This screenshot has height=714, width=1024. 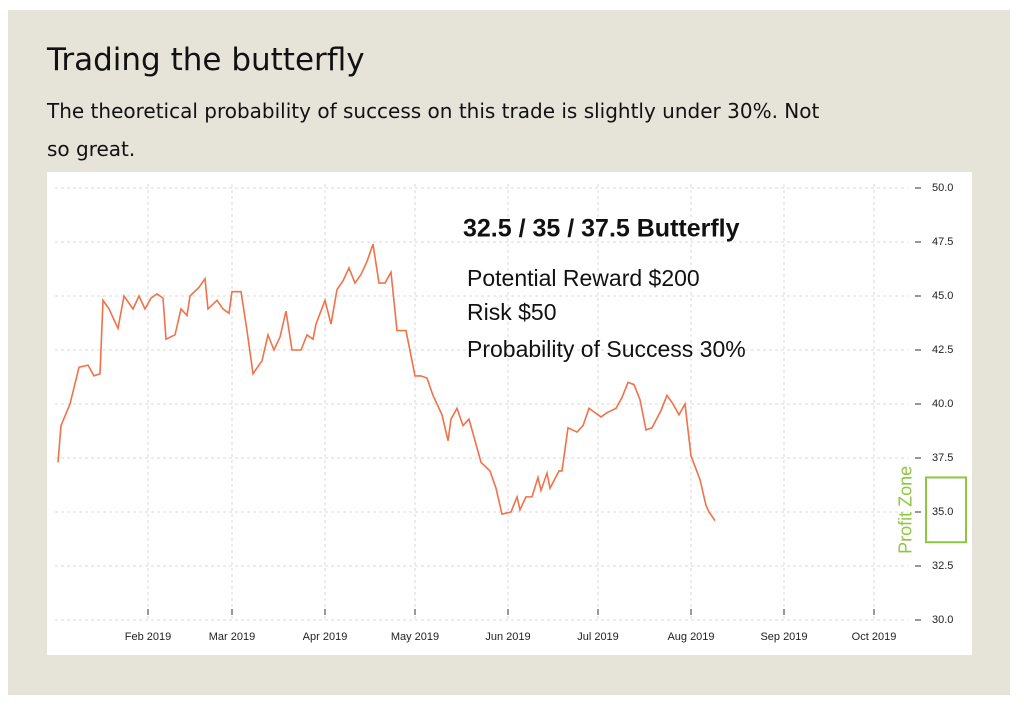 I want to click on profit-zone, so click(x=946, y=510).